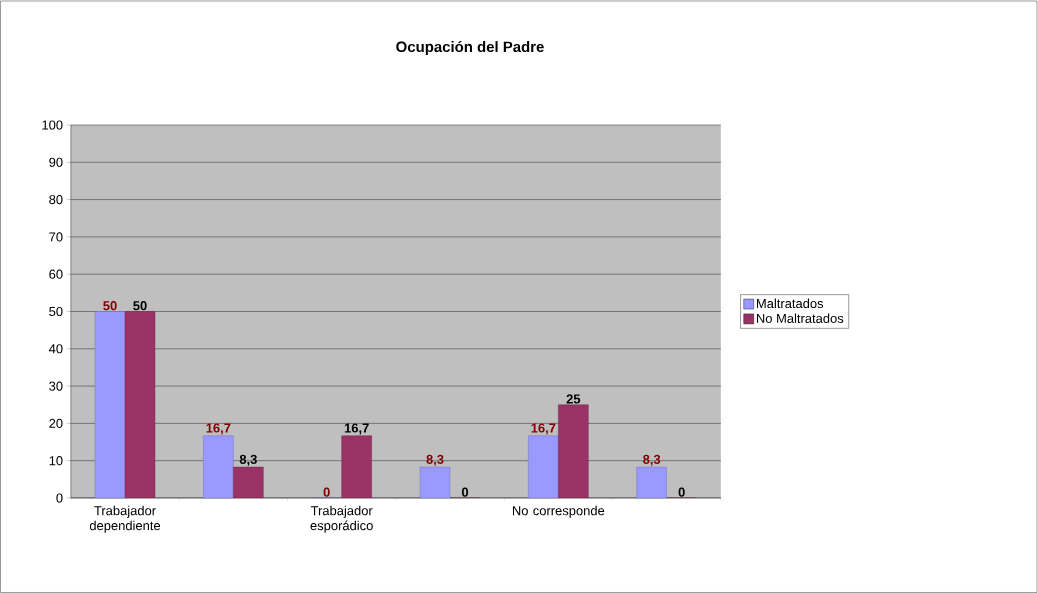 The height and width of the screenshot is (593, 1038). I want to click on x-tick-label: No corresponde, so click(558, 511).